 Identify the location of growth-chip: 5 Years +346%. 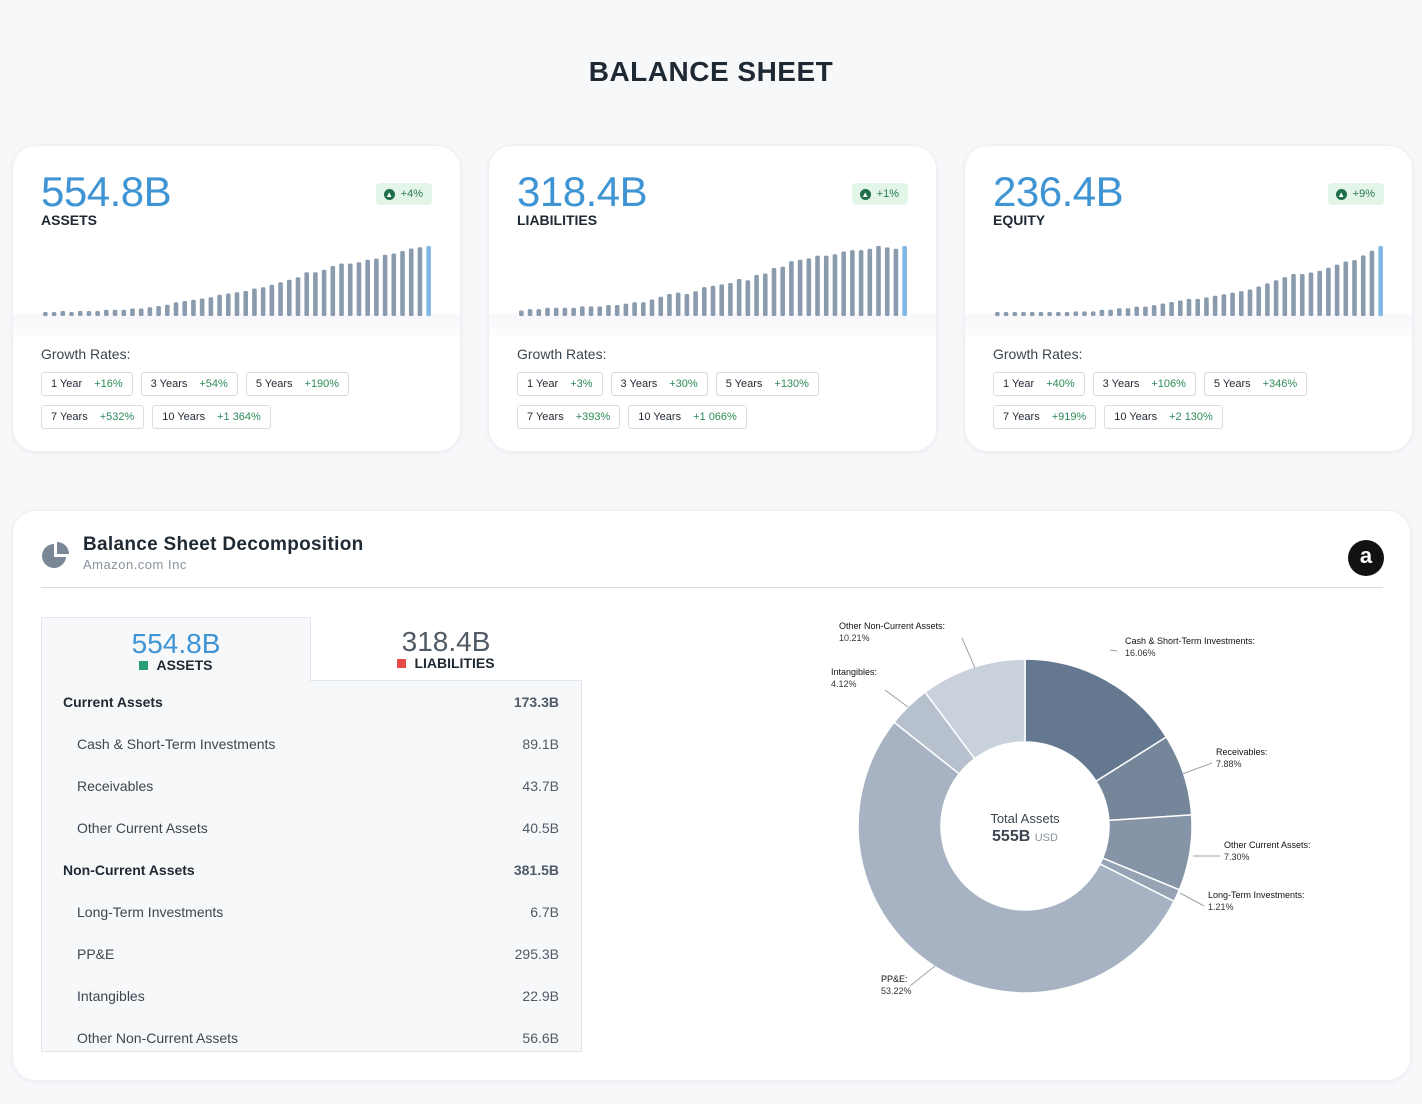
(1255, 384).